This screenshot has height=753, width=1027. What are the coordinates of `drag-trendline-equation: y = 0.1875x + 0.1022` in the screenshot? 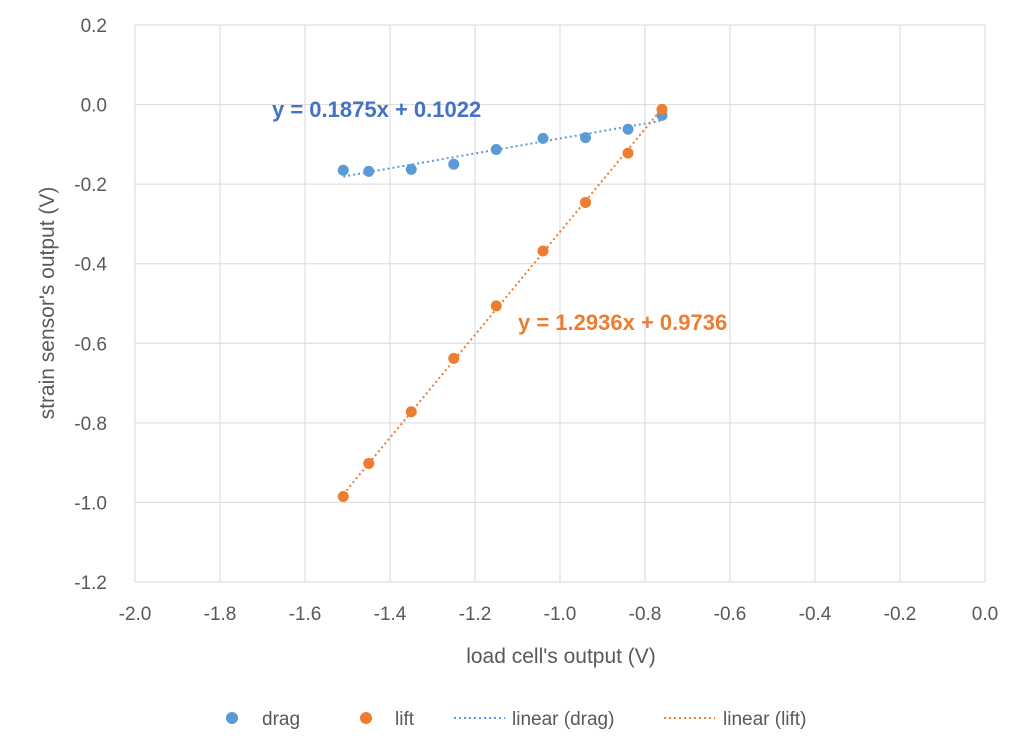 It's located at (376, 109).